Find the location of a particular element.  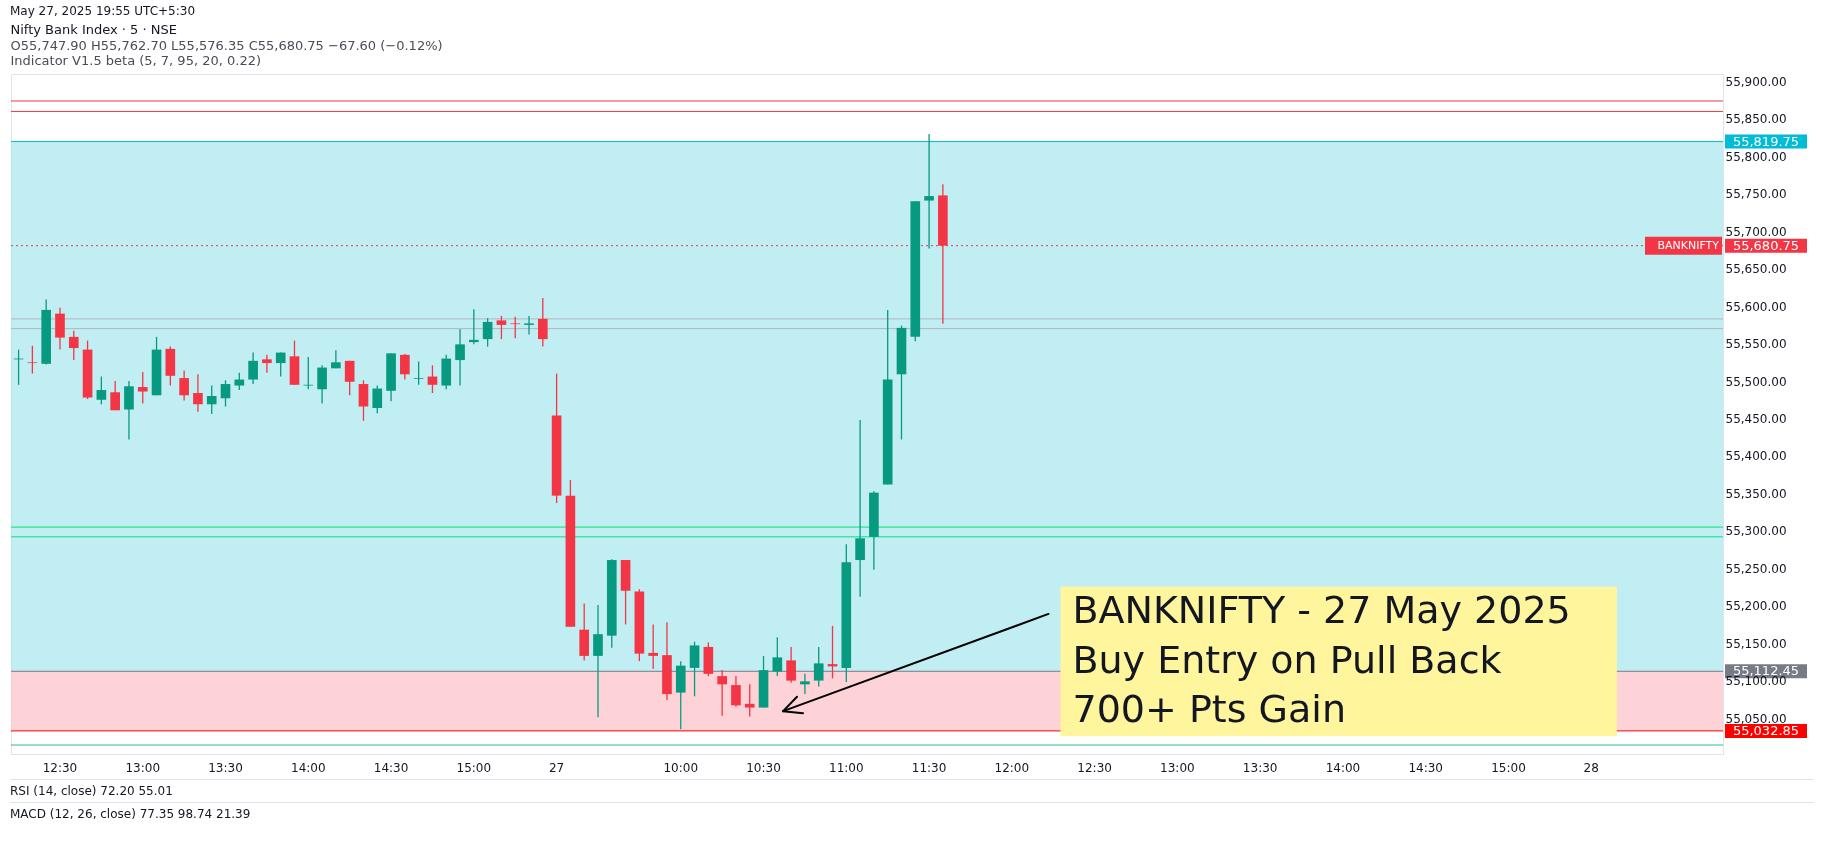

y-tick-label: 55,350.00 is located at coordinates (1756, 493).